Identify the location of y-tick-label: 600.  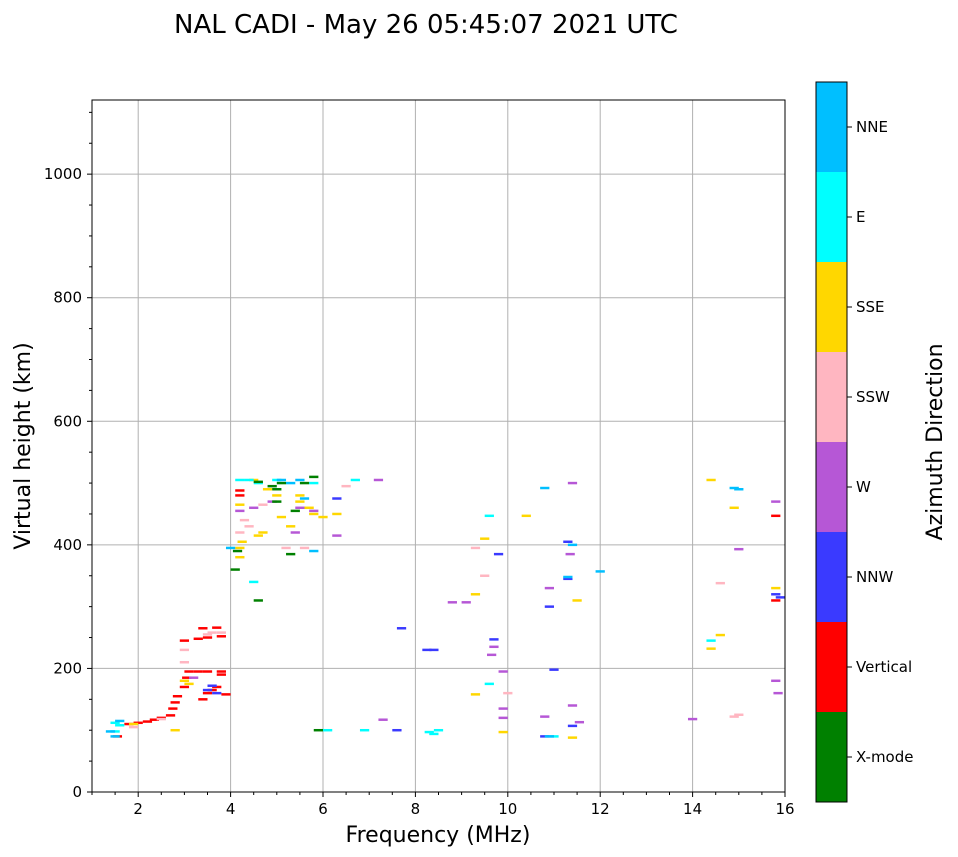
(67, 421).